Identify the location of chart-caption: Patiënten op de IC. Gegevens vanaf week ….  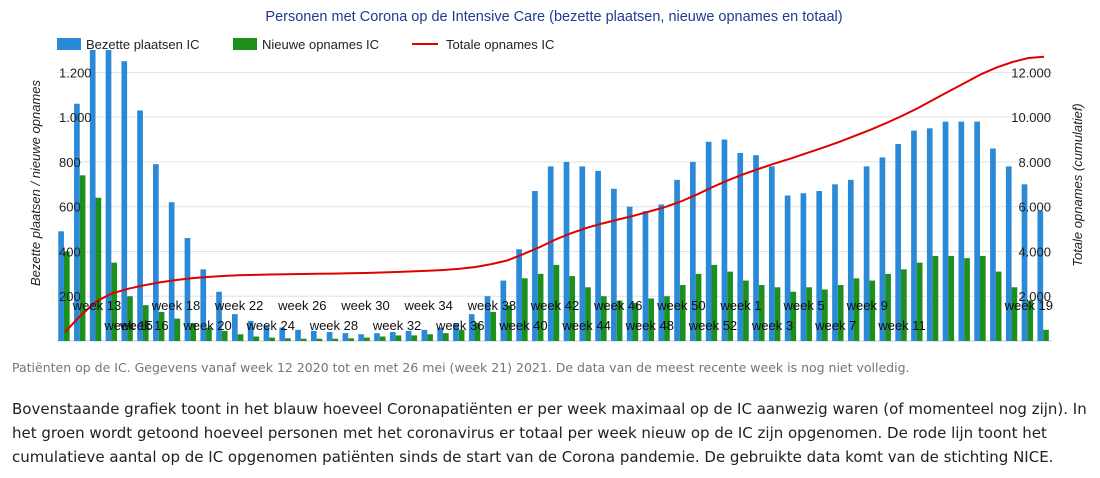
(461, 367).